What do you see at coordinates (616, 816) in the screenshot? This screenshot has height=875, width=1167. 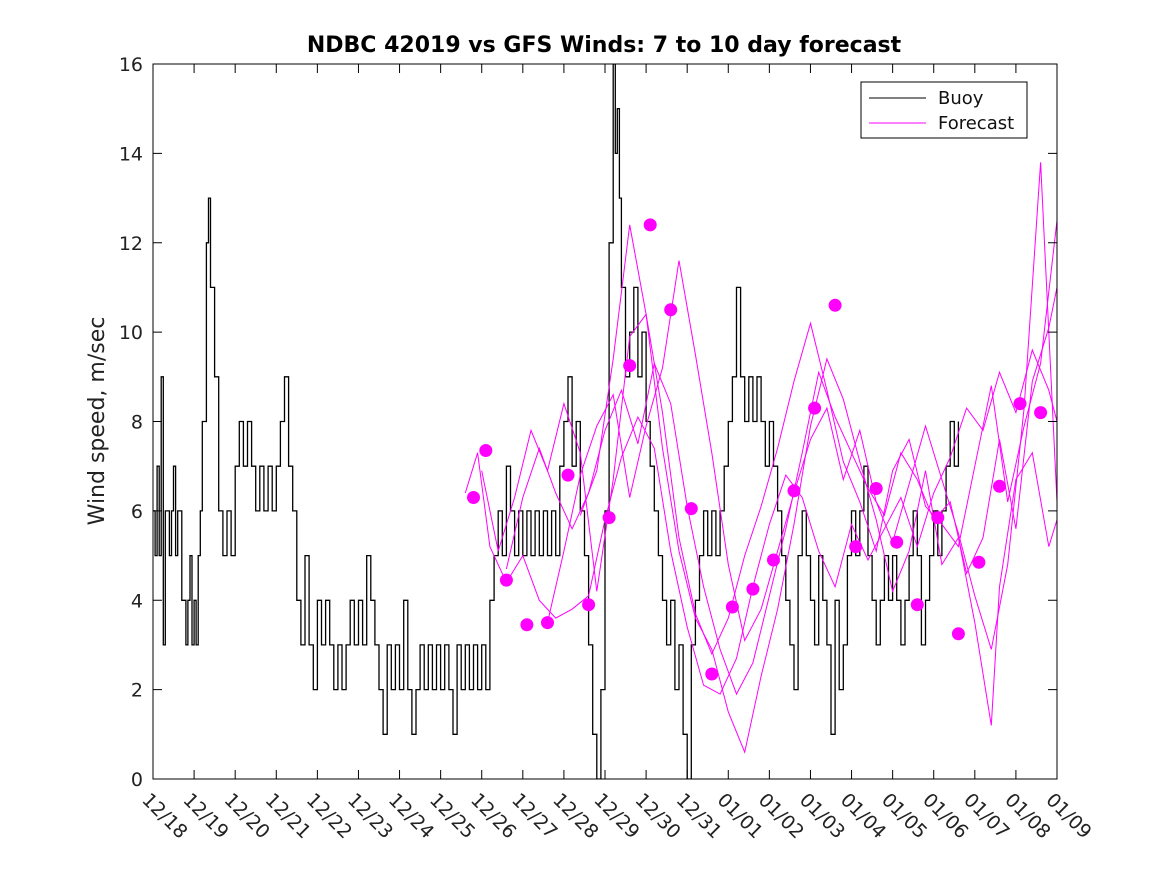 I see `x-tick-label: 12/29` at bounding box center [616, 816].